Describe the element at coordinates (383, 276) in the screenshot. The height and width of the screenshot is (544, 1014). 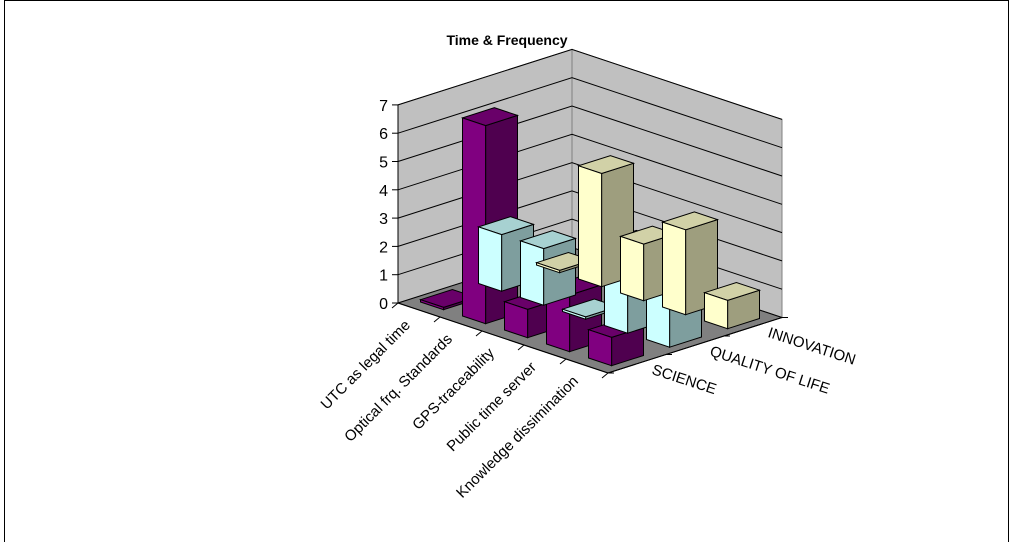
I see `y-tick-label: 1` at that location.